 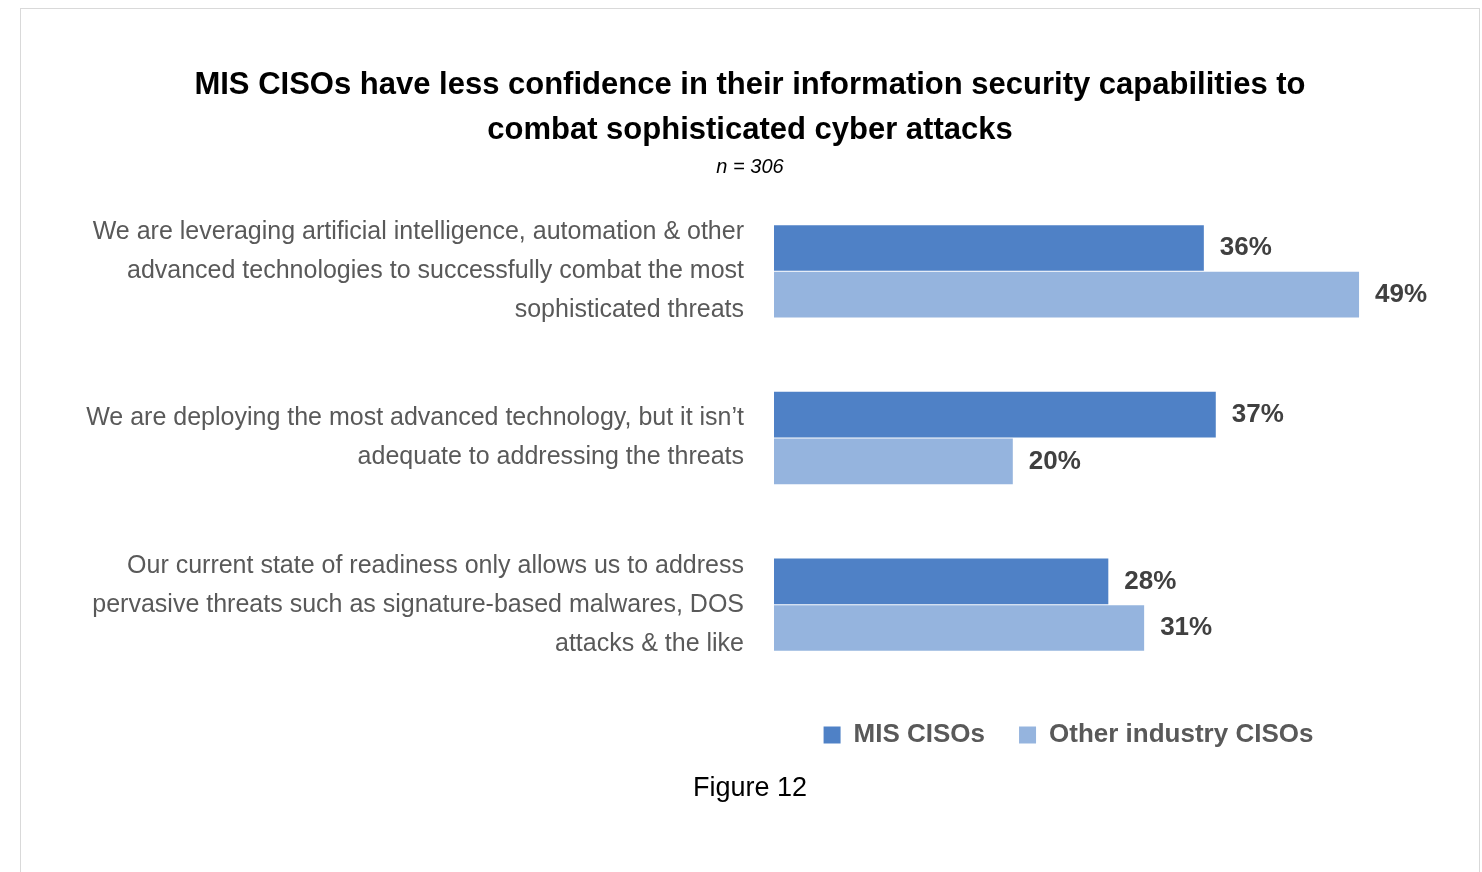 What do you see at coordinates (1401, 292) in the screenshot?
I see `data-label: 49%` at bounding box center [1401, 292].